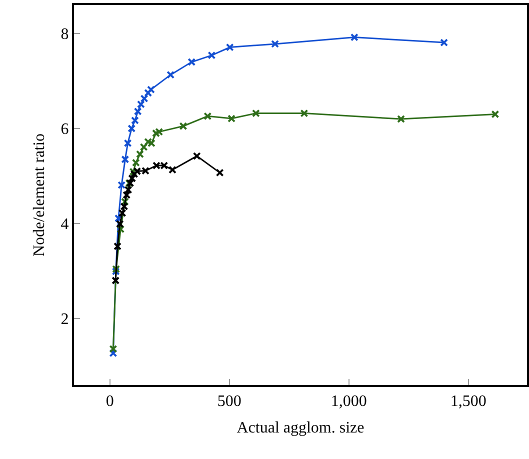  I want to click on x-tick-label: 0, so click(110, 401).